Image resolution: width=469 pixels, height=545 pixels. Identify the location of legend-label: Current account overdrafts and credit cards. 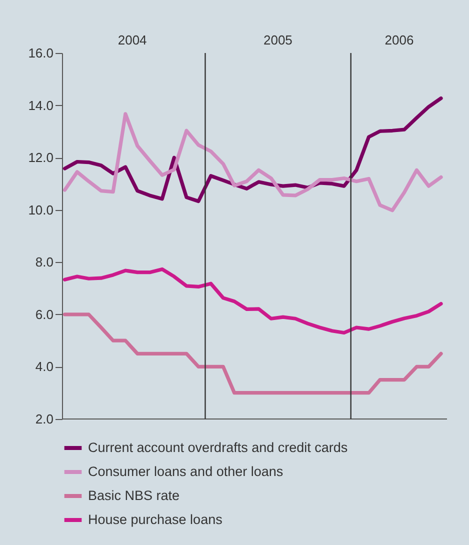
(218, 447).